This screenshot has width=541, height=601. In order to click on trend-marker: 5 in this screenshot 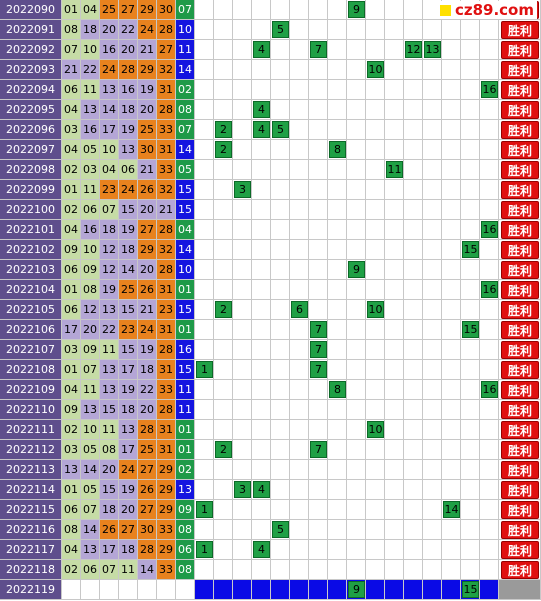, I will do `click(280, 529)`.